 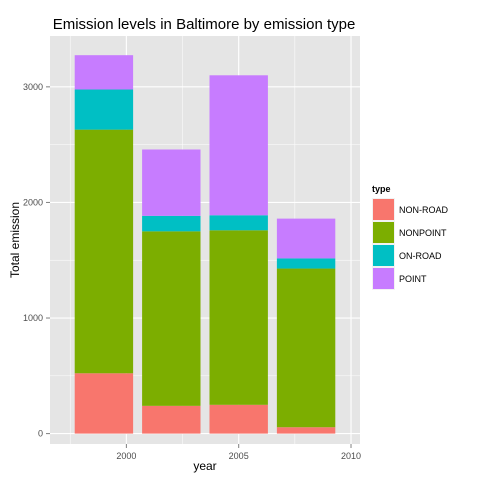 What do you see at coordinates (351, 456) in the screenshot?
I see `x-tick-label: 2010` at bounding box center [351, 456].